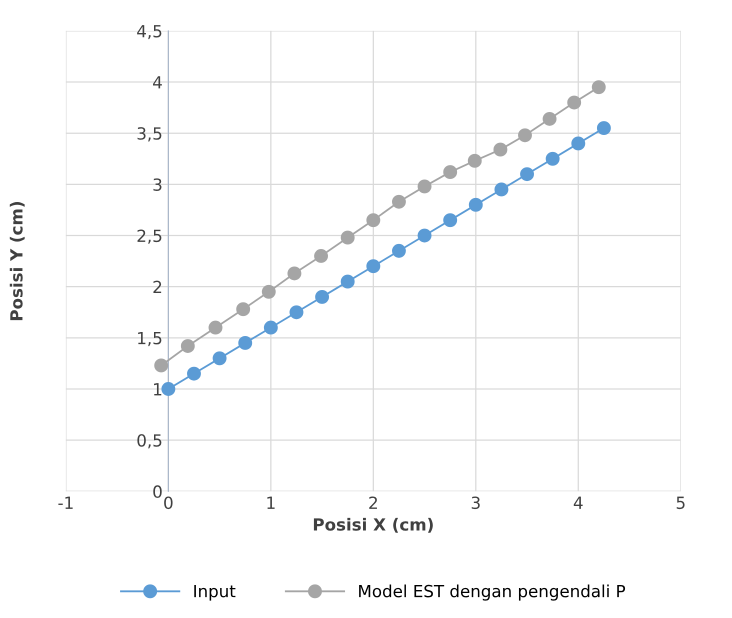 This screenshot has width=732, height=618. I want to click on x-tick-label: -1, so click(65, 502).